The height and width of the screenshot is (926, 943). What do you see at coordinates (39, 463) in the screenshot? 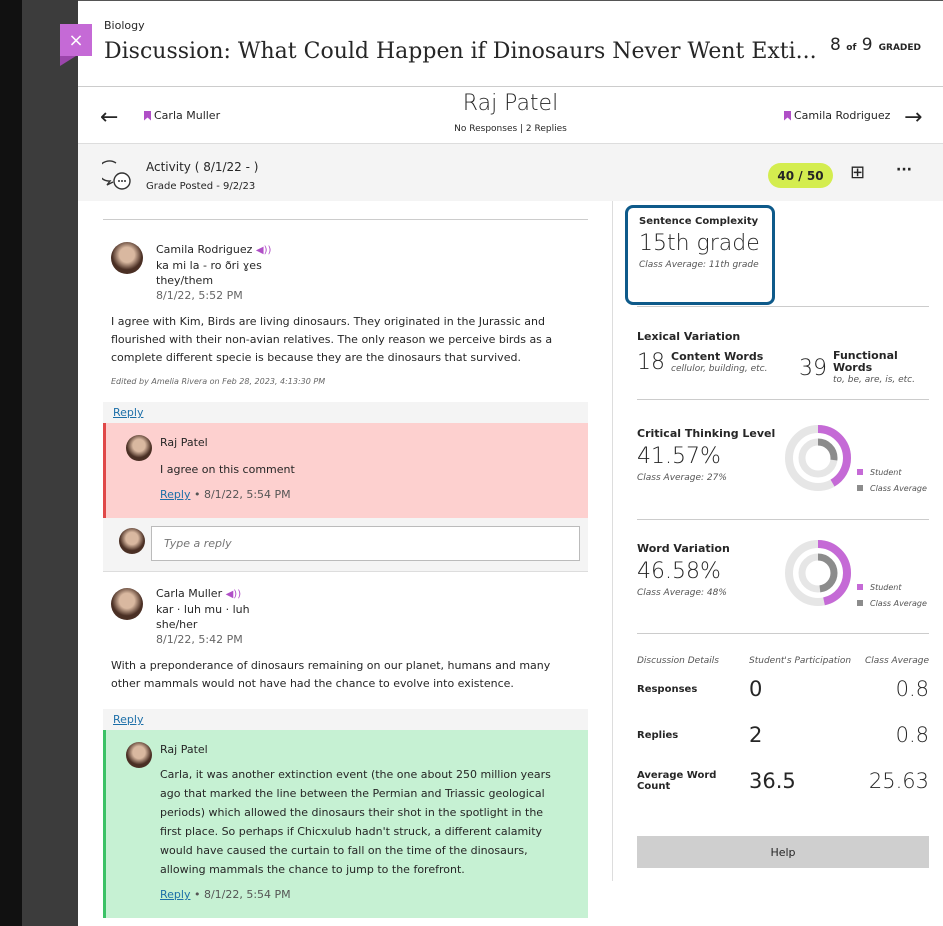
I see `background-page` at bounding box center [39, 463].